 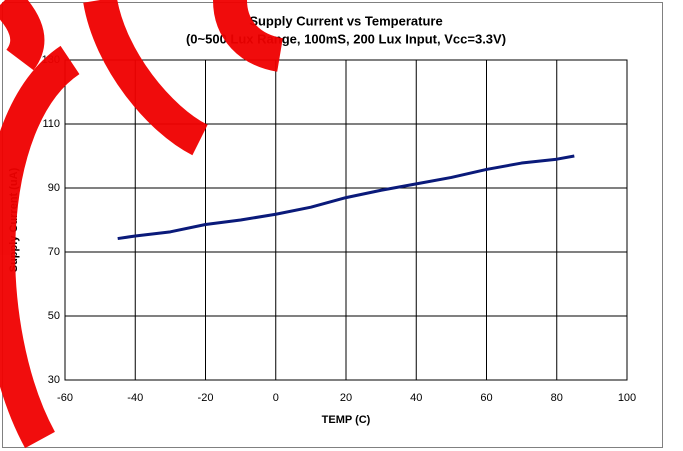 What do you see at coordinates (54, 188) in the screenshot?
I see `y-tick-label: 90` at bounding box center [54, 188].